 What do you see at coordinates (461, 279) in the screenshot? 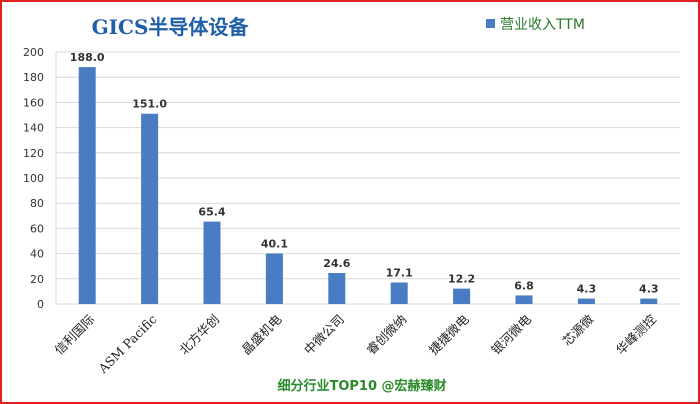
I see `bar-value-label: 12.2` at bounding box center [461, 279].